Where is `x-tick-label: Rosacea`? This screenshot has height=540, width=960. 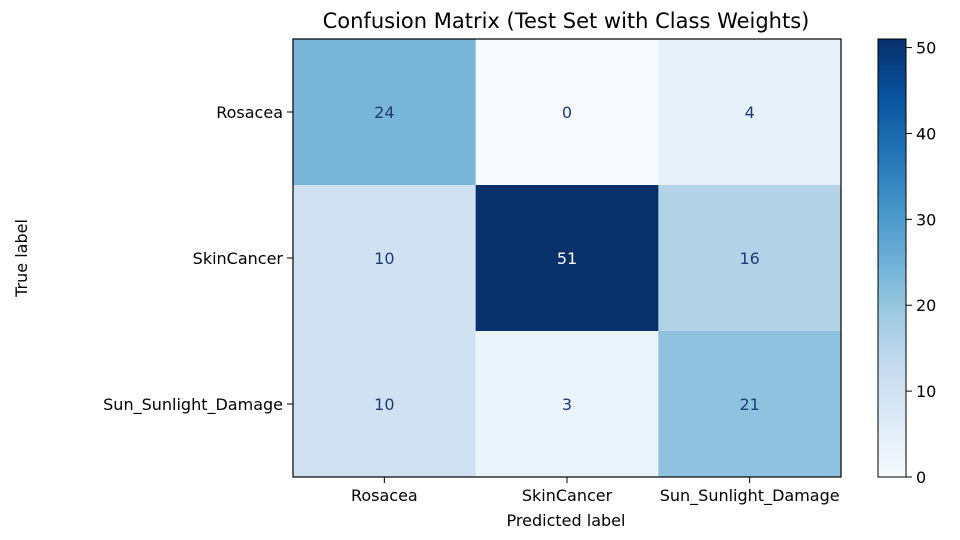 x-tick-label: Rosacea is located at coordinates (384, 495).